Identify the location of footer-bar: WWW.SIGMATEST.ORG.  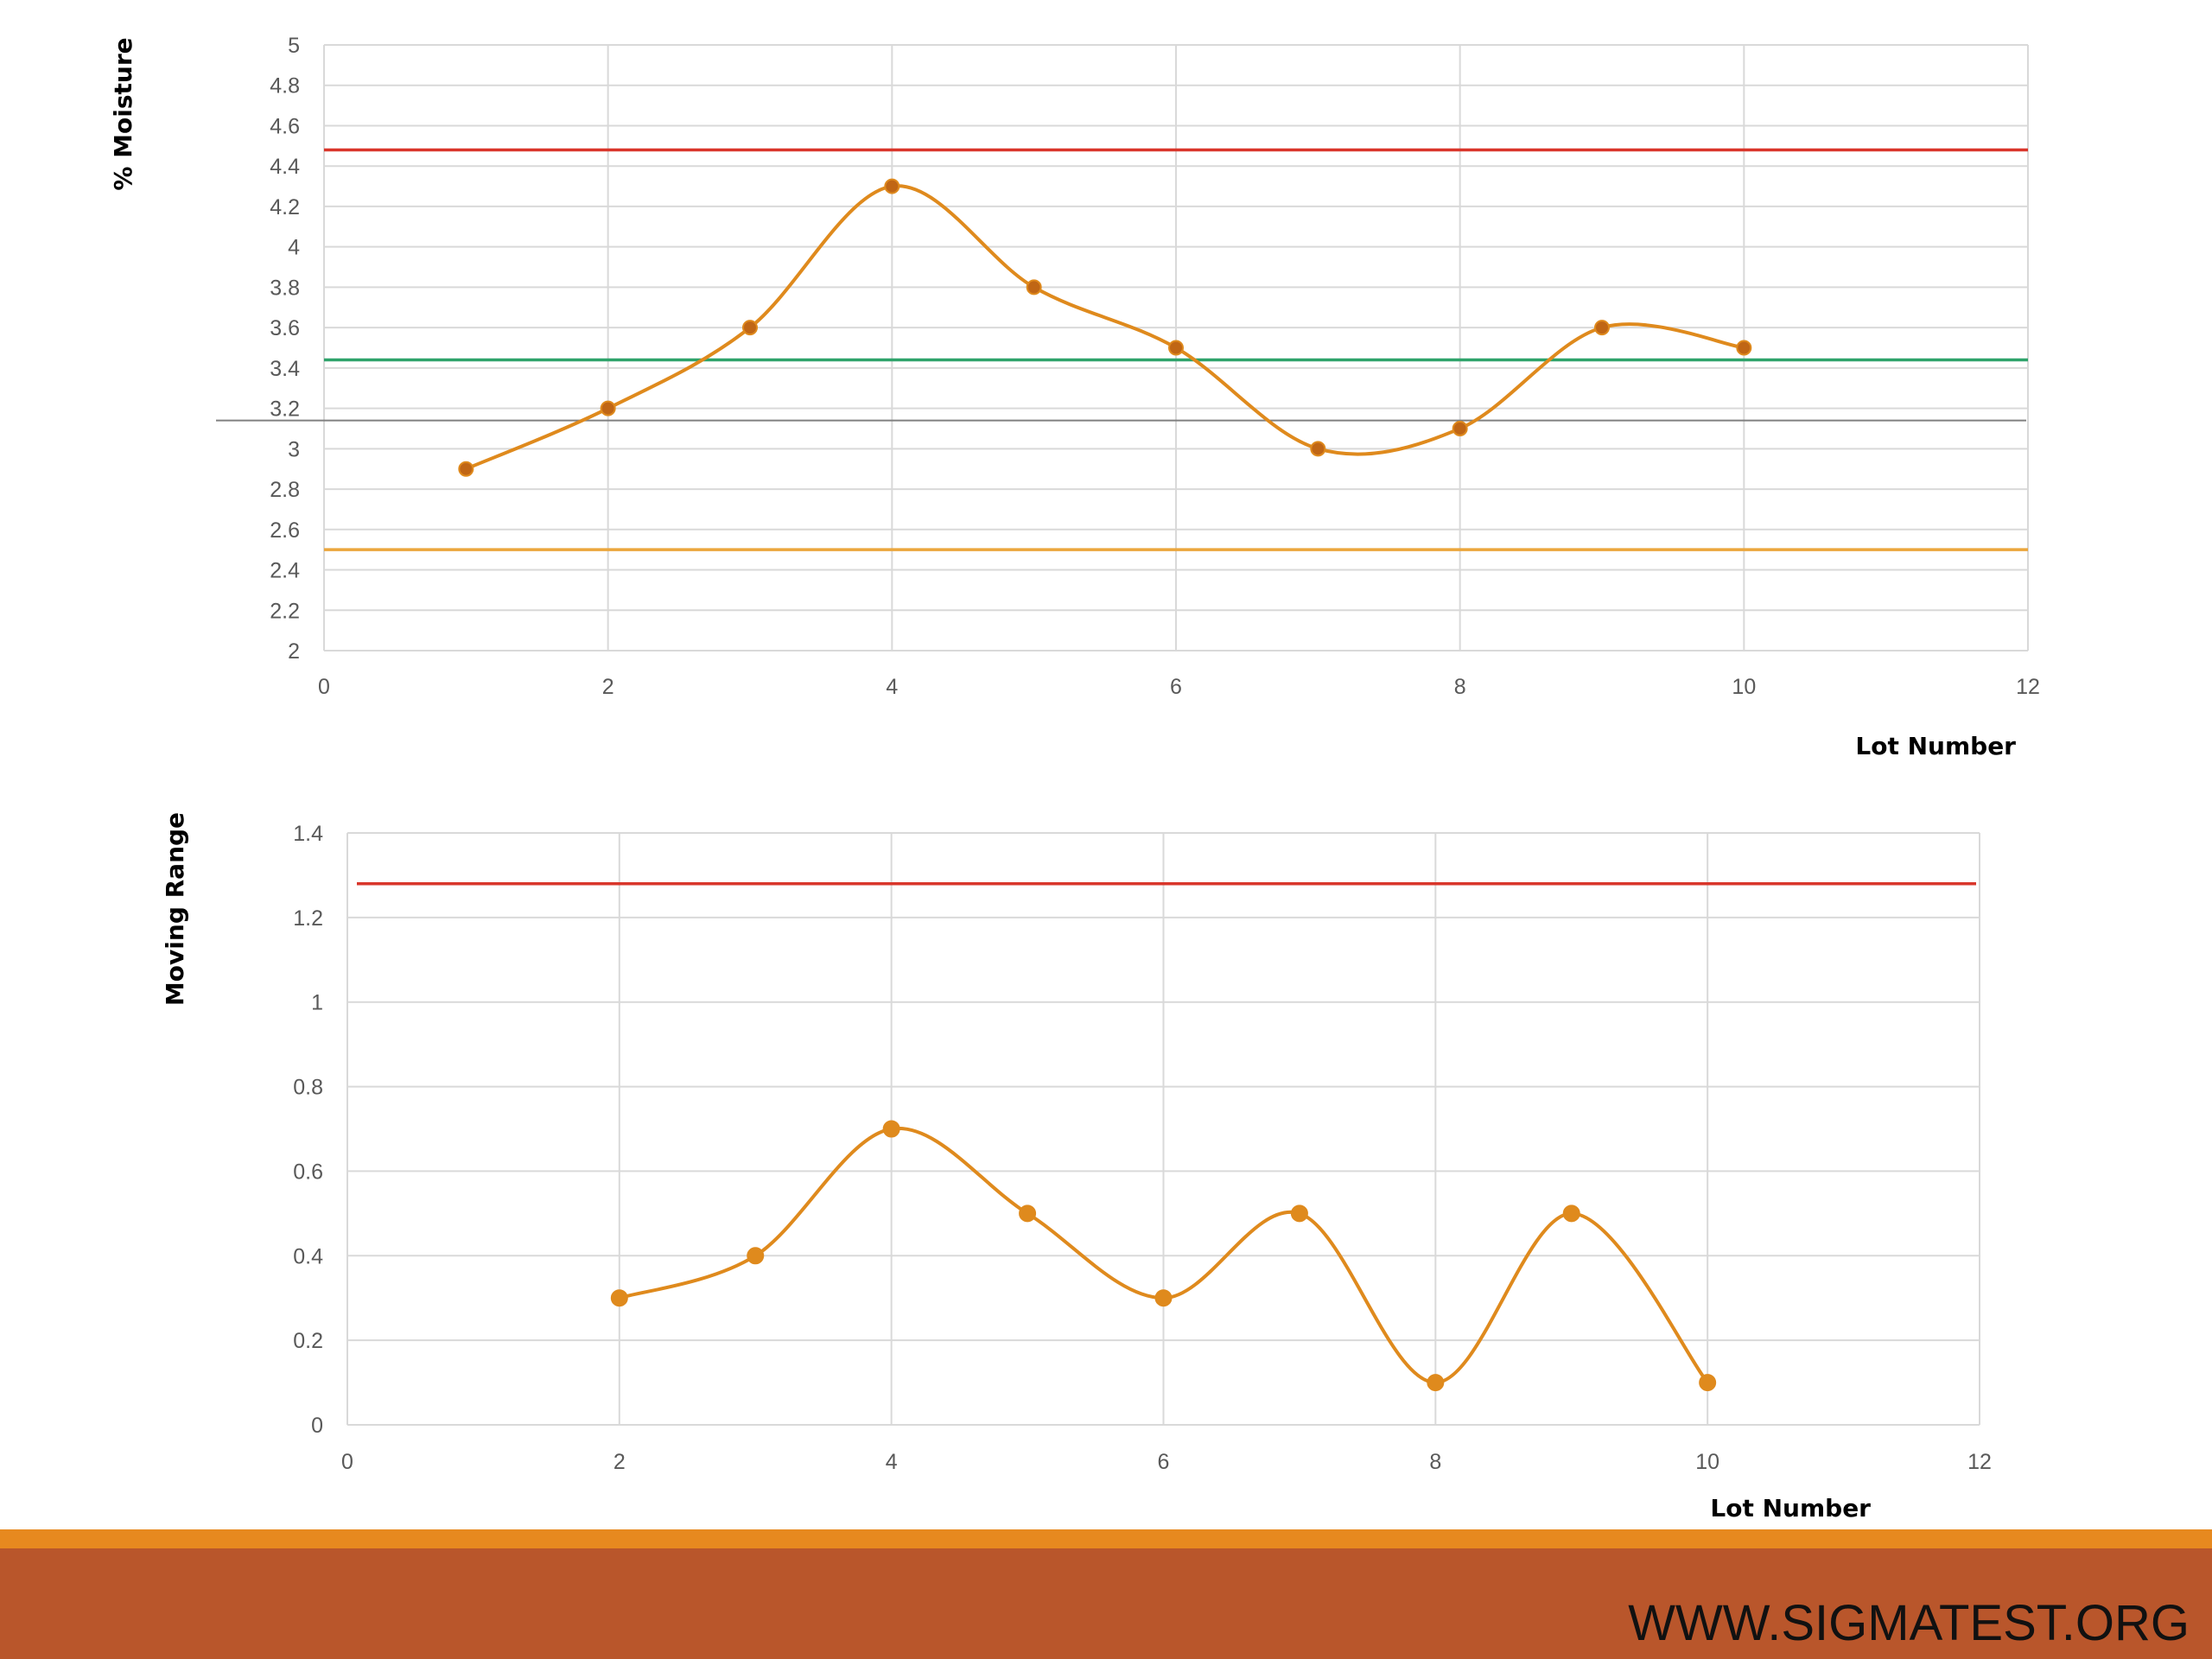
(1106, 1603).